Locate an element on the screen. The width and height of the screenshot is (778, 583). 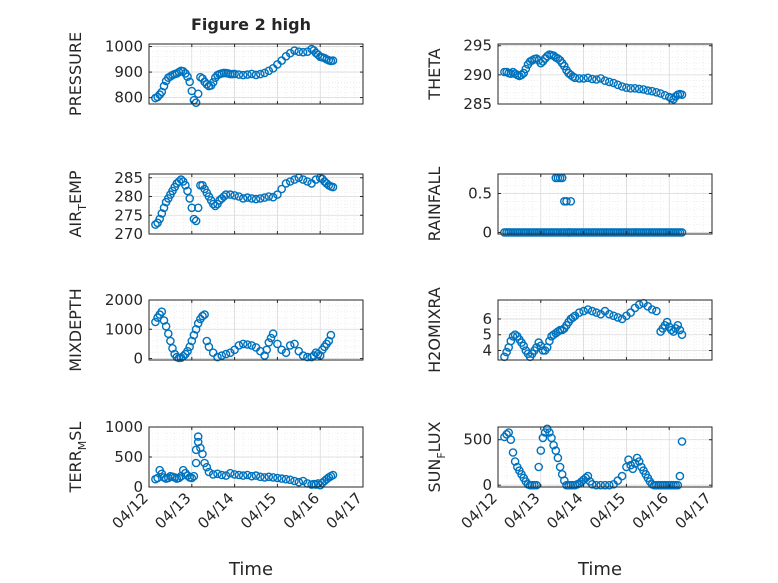
y-axis-label-subscript: F is located at coordinates (441, 455).